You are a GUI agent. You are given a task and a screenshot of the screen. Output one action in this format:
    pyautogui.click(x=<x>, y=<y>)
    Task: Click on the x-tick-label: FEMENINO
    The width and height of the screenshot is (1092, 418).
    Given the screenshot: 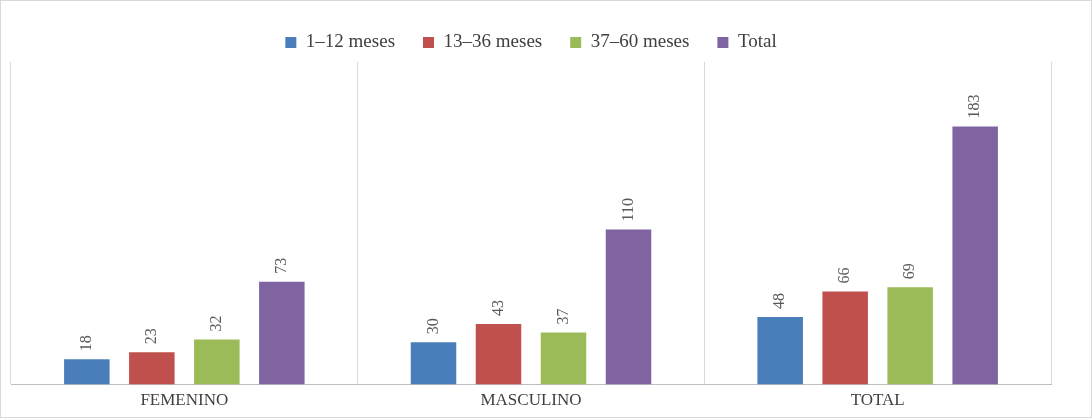 What is the action you would take?
    pyautogui.click(x=184, y=400)
    